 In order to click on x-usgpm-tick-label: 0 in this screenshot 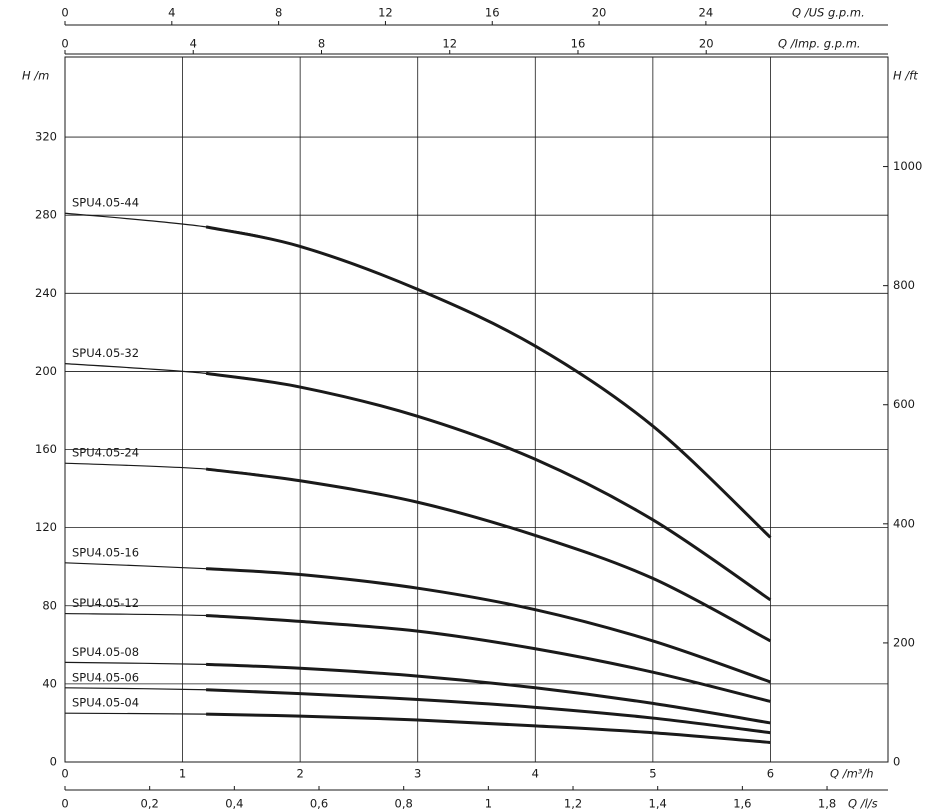, I will do `click(64, 13)`.